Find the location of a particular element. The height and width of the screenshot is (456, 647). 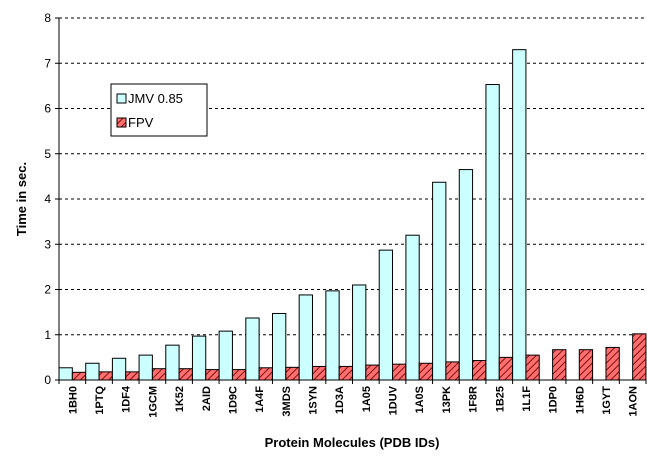

x-tick-label: 1BH0 is located at coordinates (73, 400).